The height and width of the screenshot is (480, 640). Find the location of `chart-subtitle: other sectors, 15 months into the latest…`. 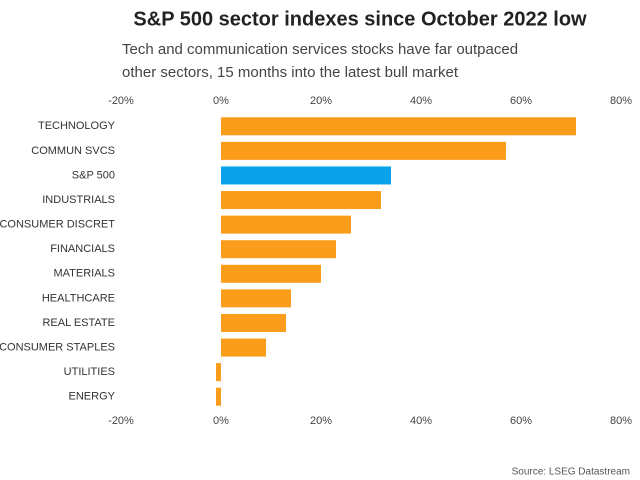

chart-subtitle: other sectors, 15 months into the latest… is located at coordinates (290, 72).